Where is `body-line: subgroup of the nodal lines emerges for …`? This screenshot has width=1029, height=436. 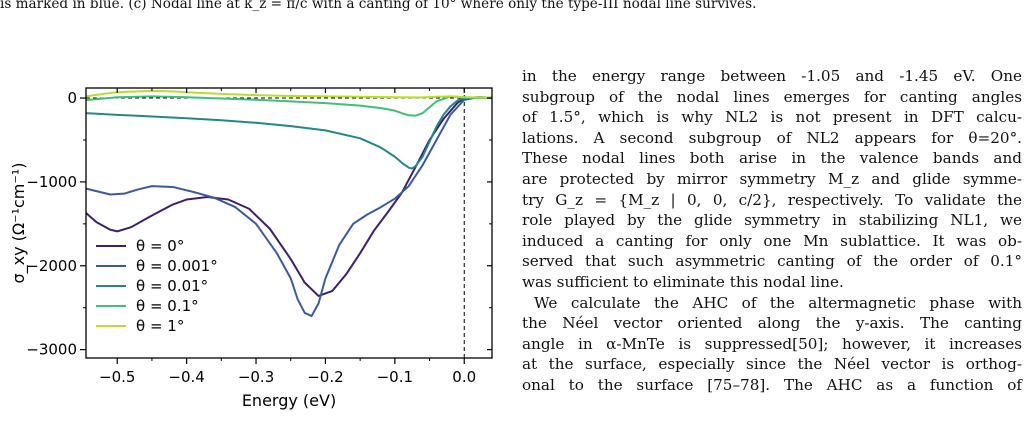 body-line: subgroup of the nodal lines emerges for … is located at coordinates (772, 96).